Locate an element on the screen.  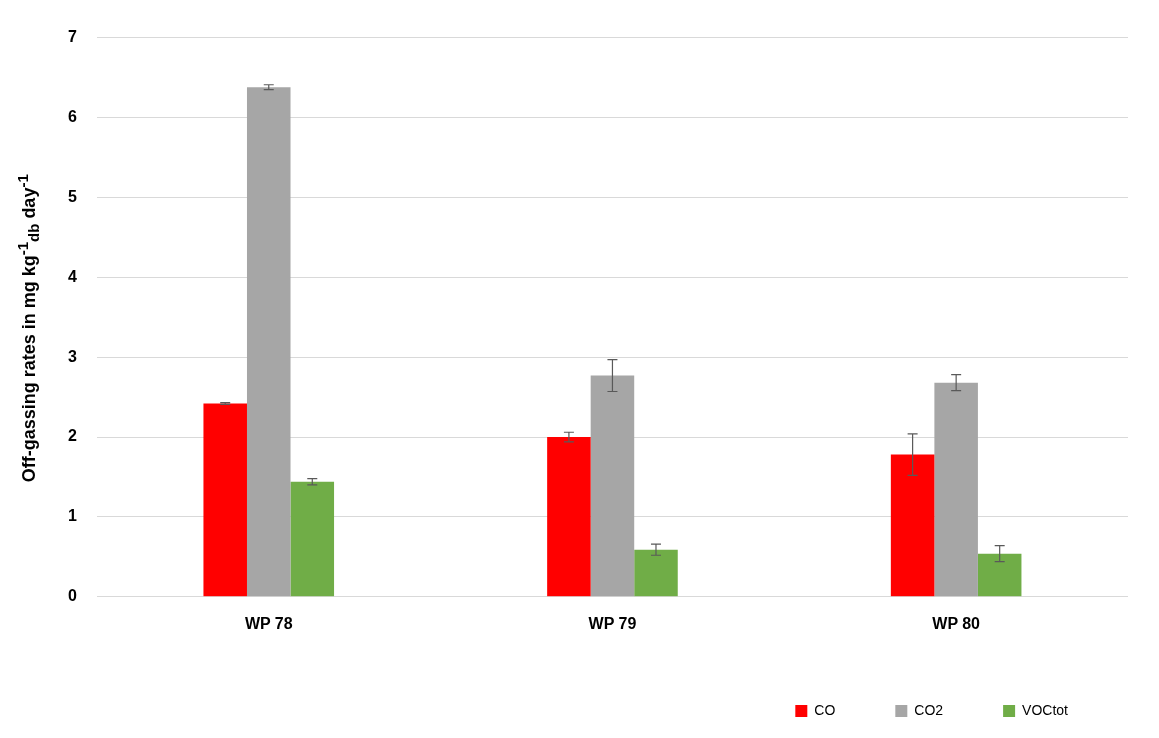
y-tick-label: 3 is located at coordinates (72, 356).